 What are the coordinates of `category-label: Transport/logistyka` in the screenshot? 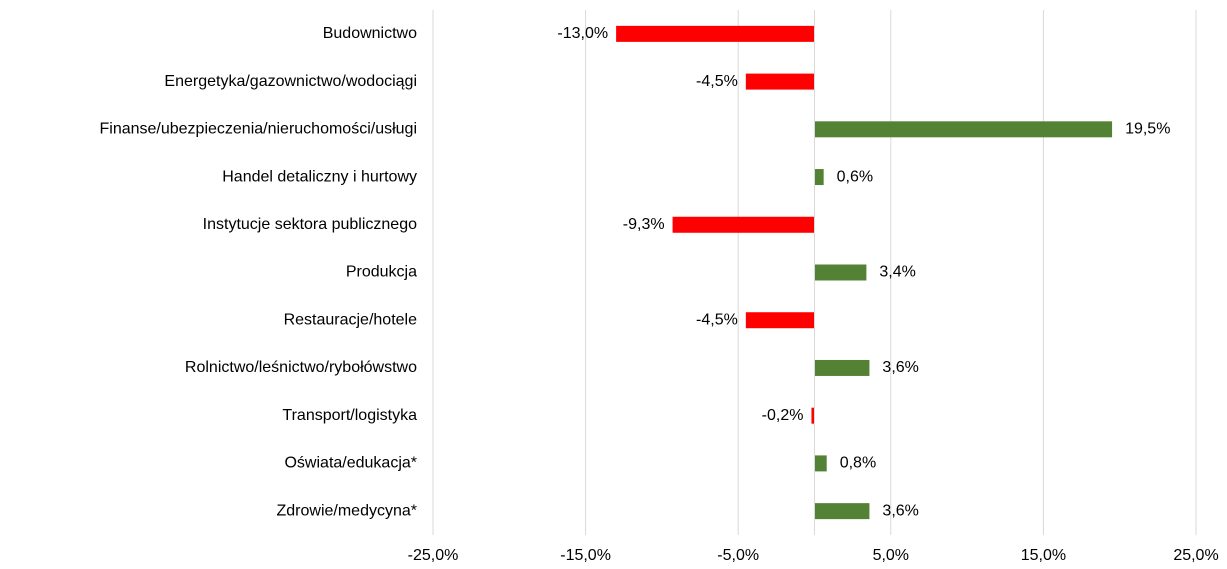 It's located at (349, 415).